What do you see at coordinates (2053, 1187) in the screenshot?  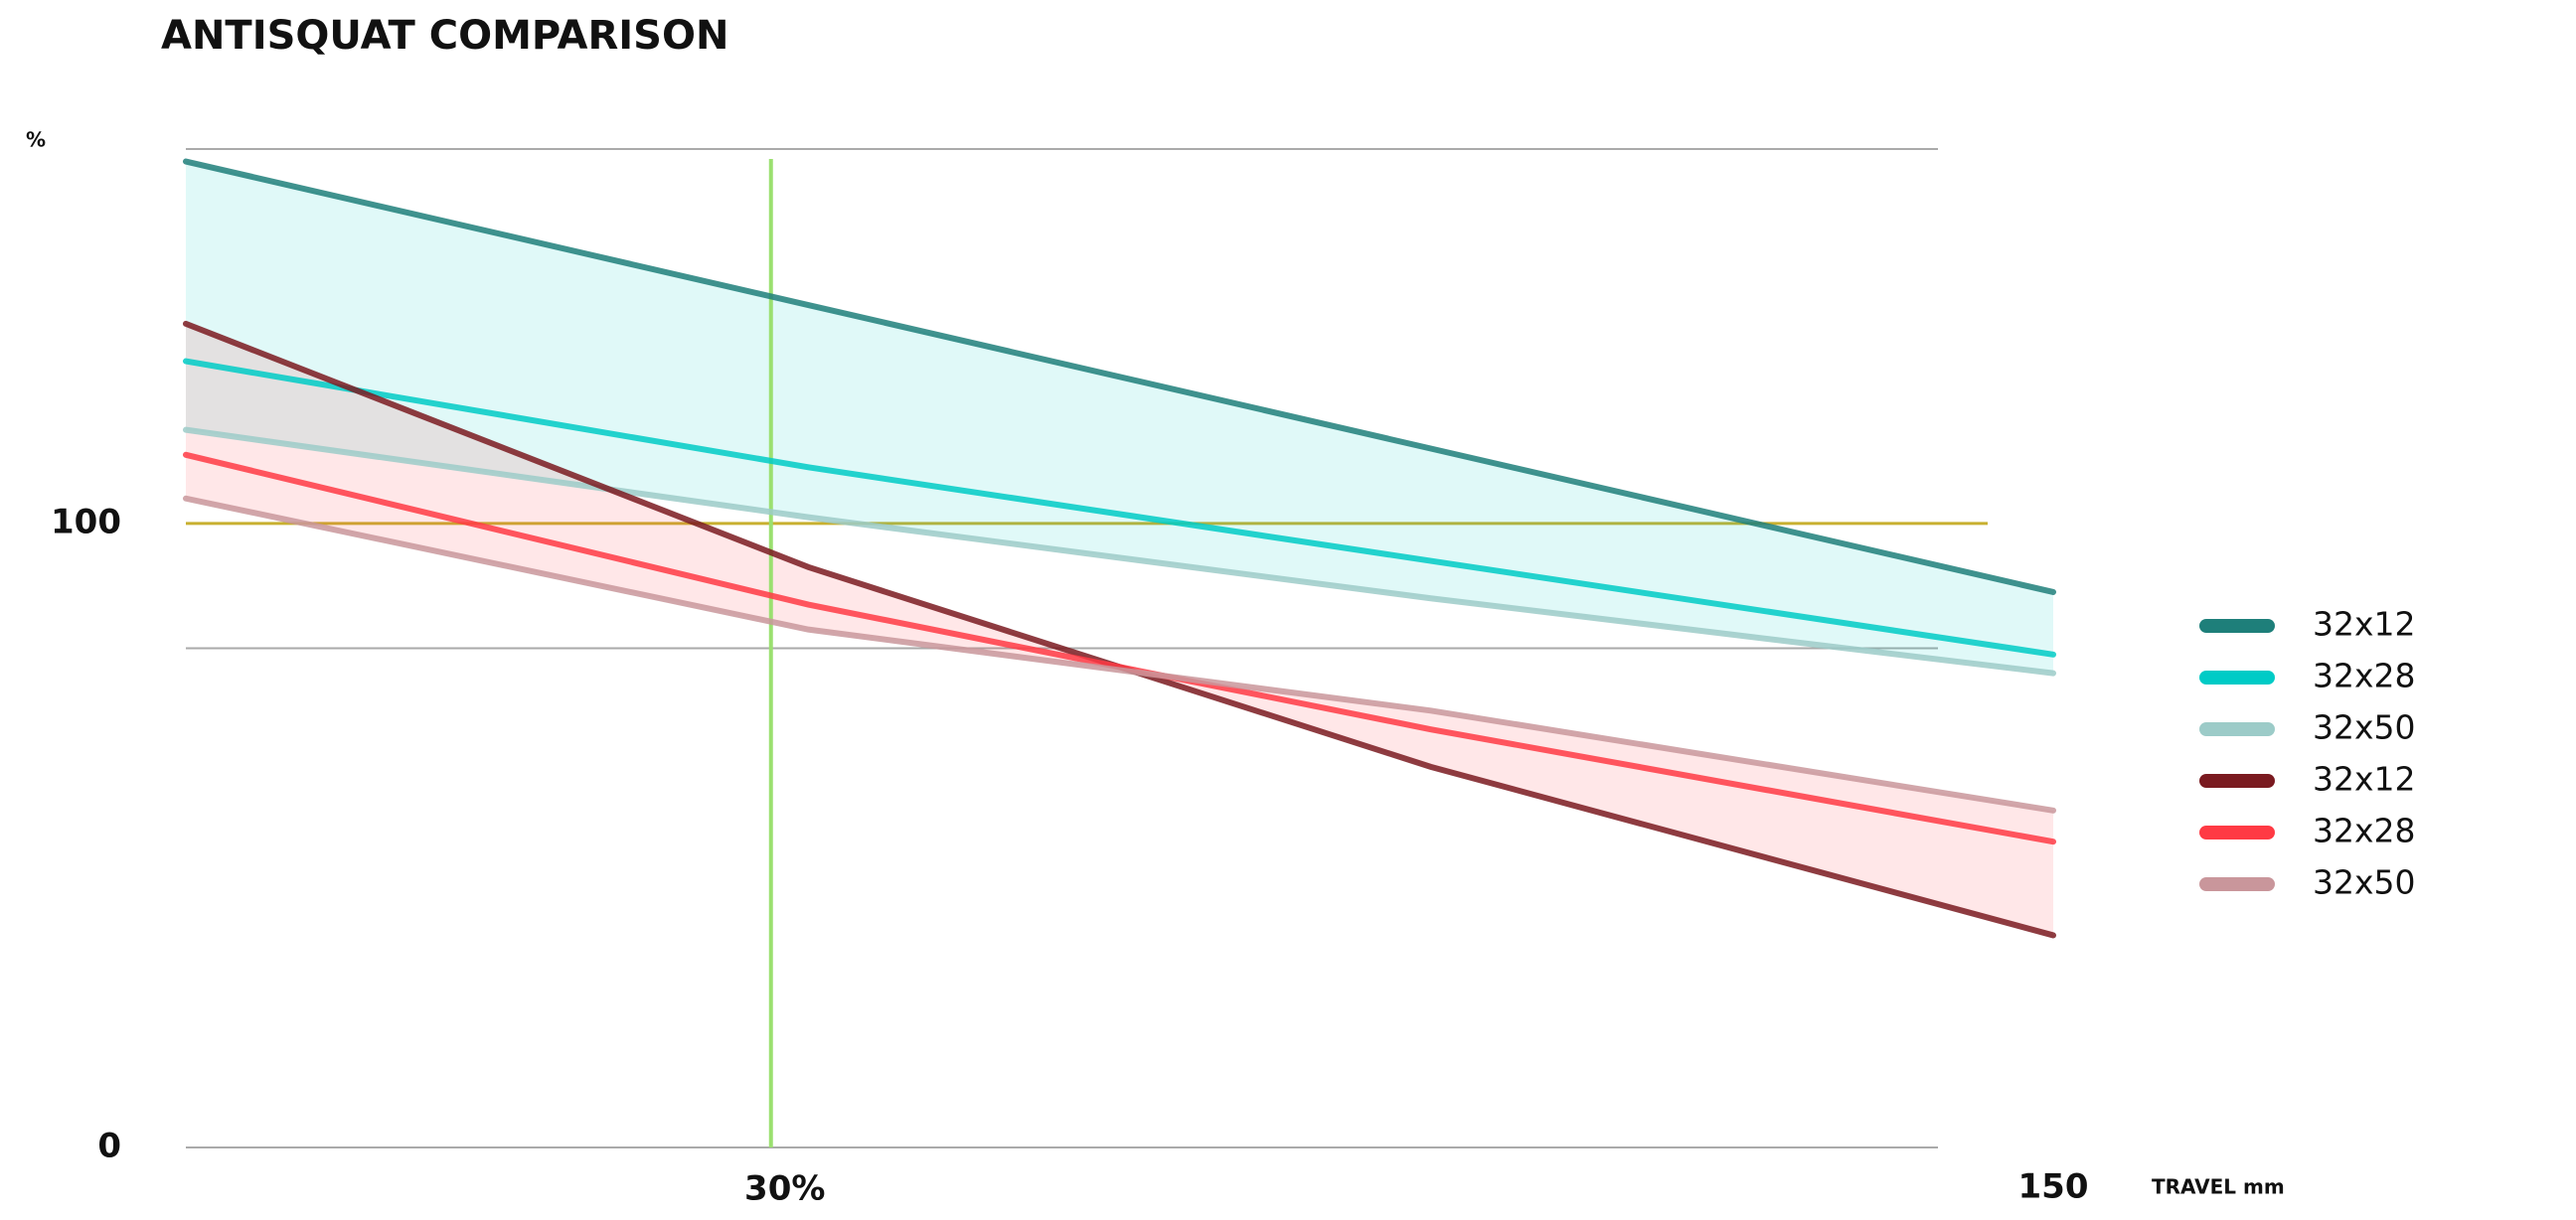 I see `x-tick-label: 150` at bounding box center [2053, 1187].